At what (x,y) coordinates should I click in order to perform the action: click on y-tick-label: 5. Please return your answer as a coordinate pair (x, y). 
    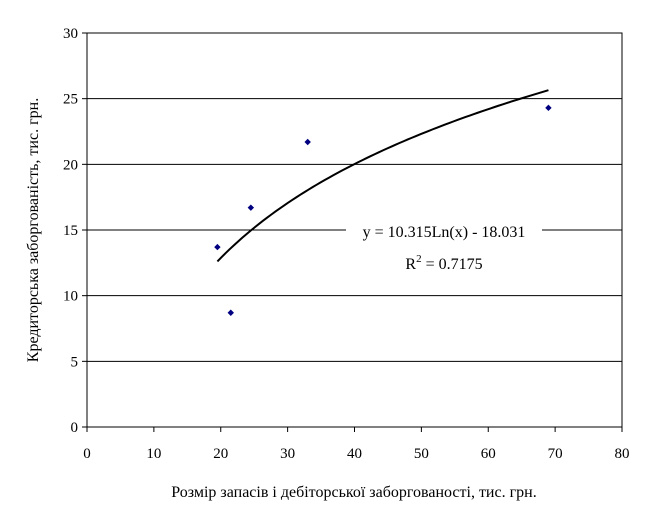
    Looking at the image, I should click on (75, 362).